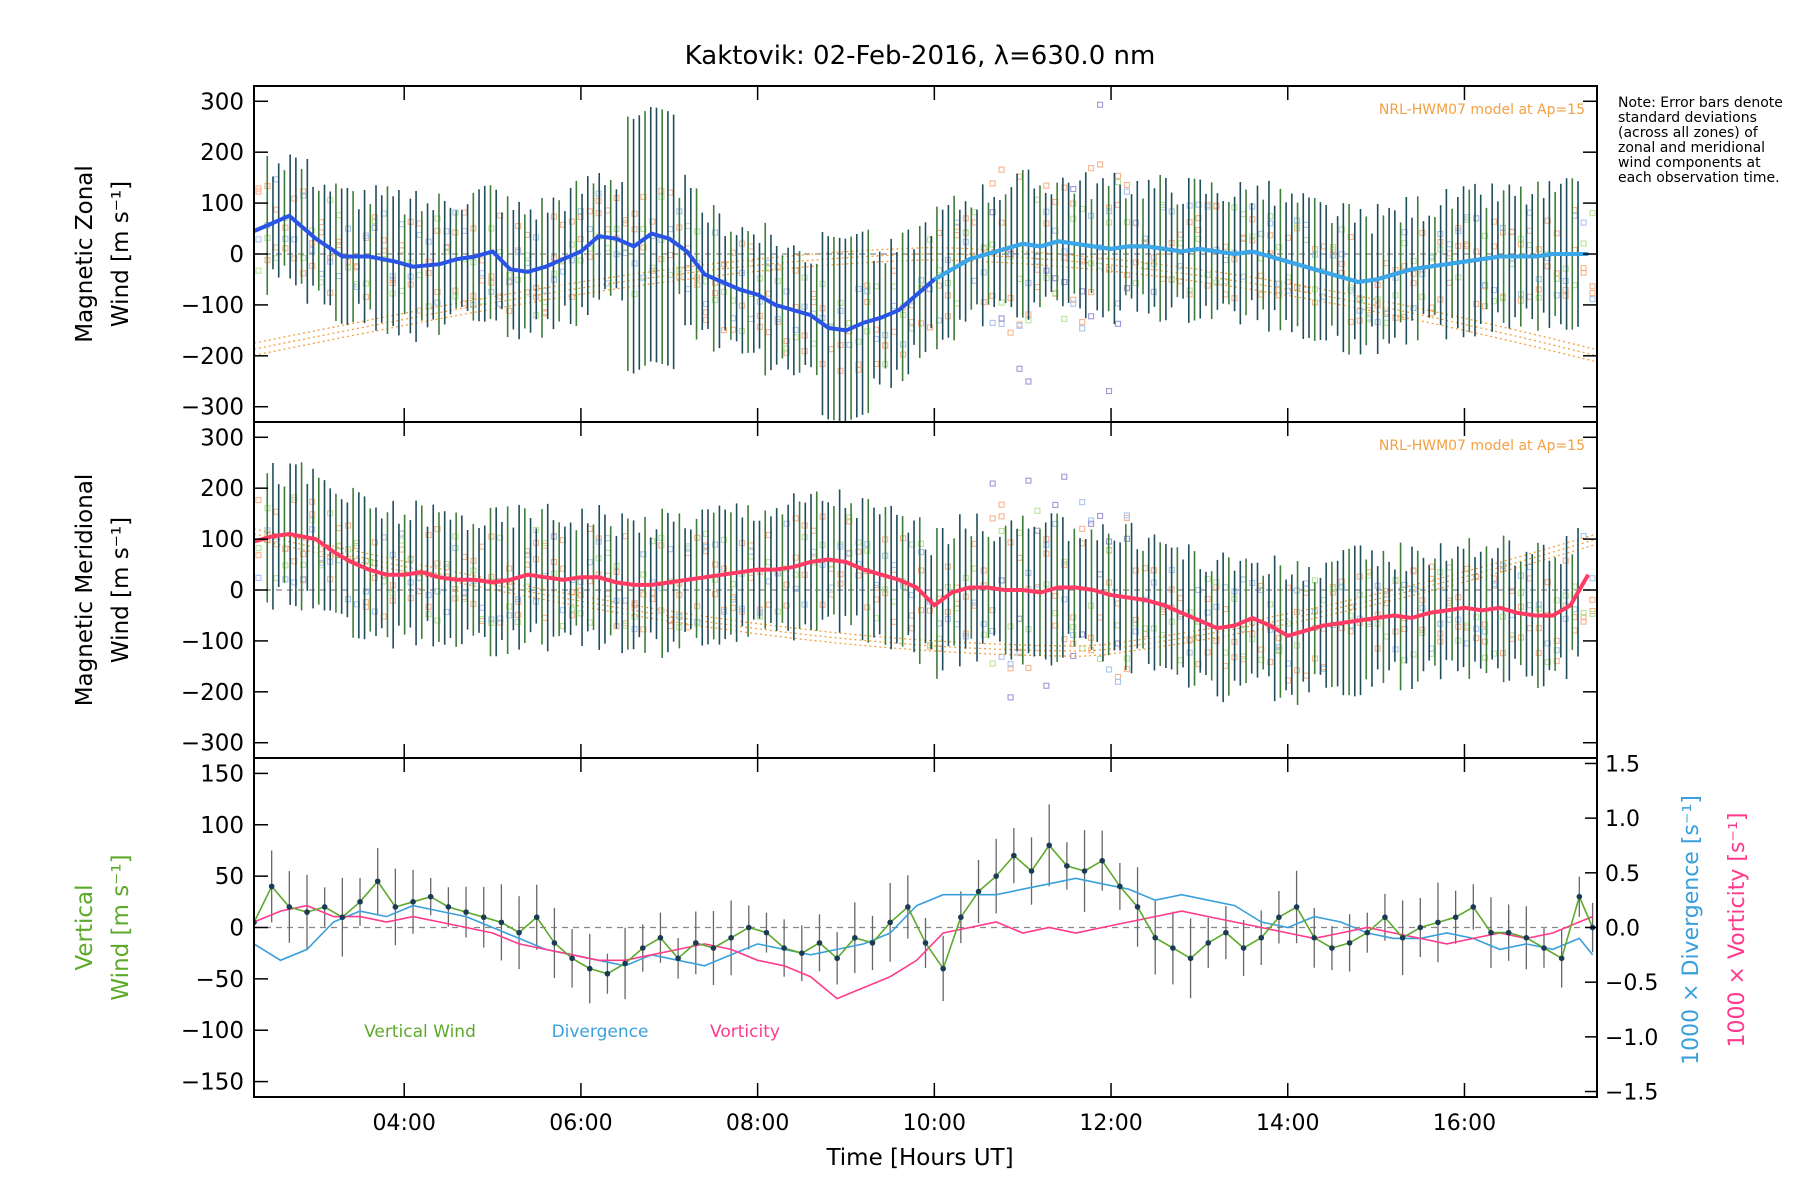 This screenshot has height=1204, width=1800. I want to click on y2-tick-label: 0.0, so click(1622, 929).